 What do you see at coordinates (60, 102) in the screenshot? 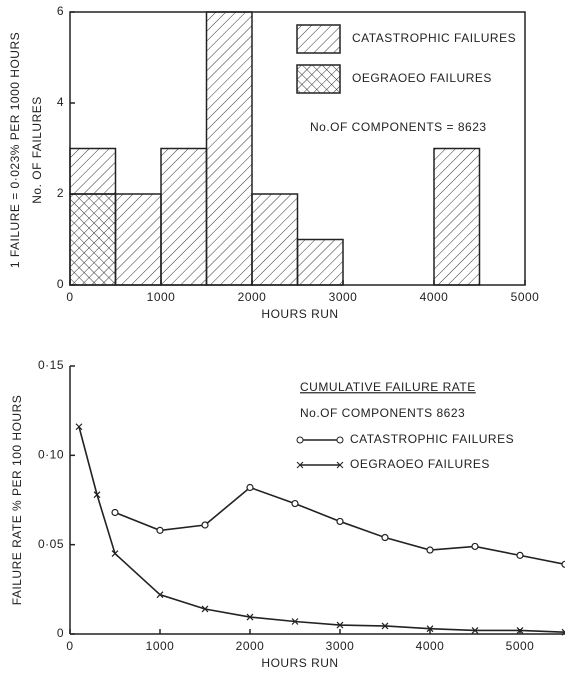
I see `y-tick-label: 4` at bounding box center [60, 102].